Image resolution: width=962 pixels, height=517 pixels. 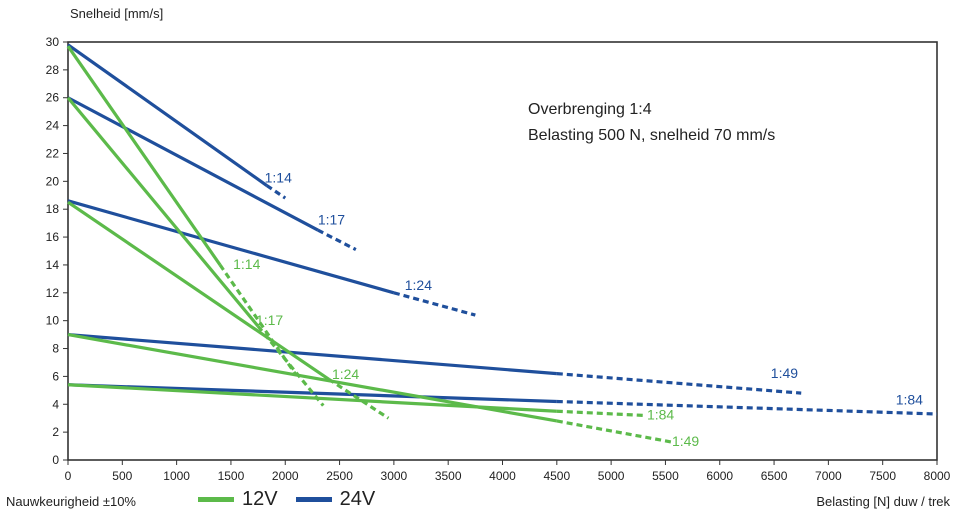 I want to click on legend-item-12v: 12V, so click(x=238, y=499).